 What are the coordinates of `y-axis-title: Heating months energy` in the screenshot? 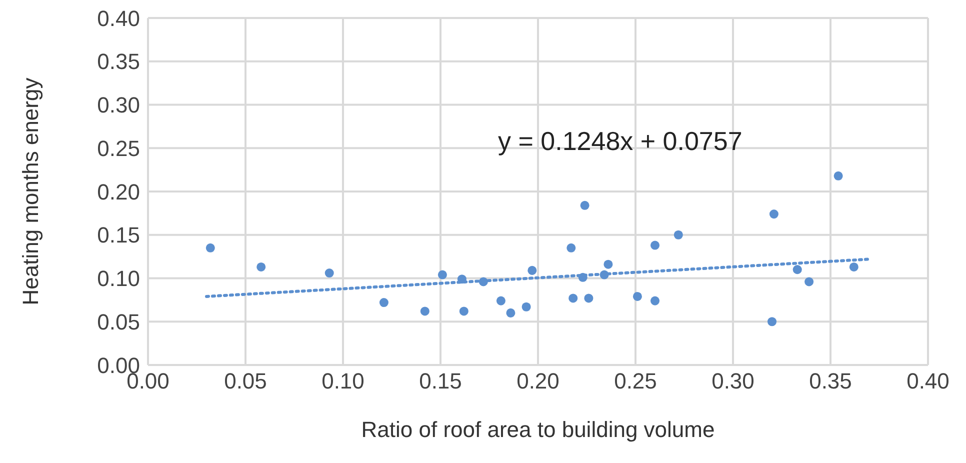 It's located at (30, 192).